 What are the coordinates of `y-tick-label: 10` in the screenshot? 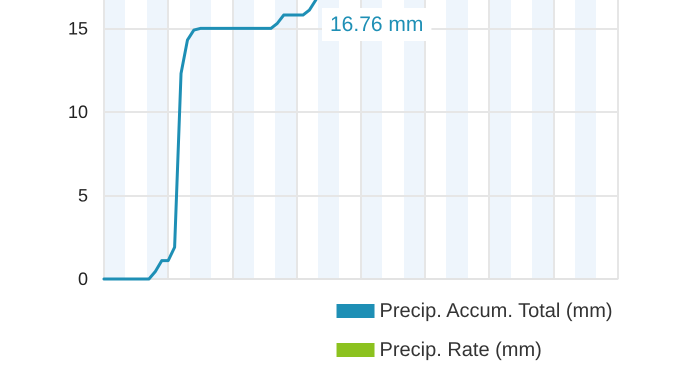 It's located at (78, 112).